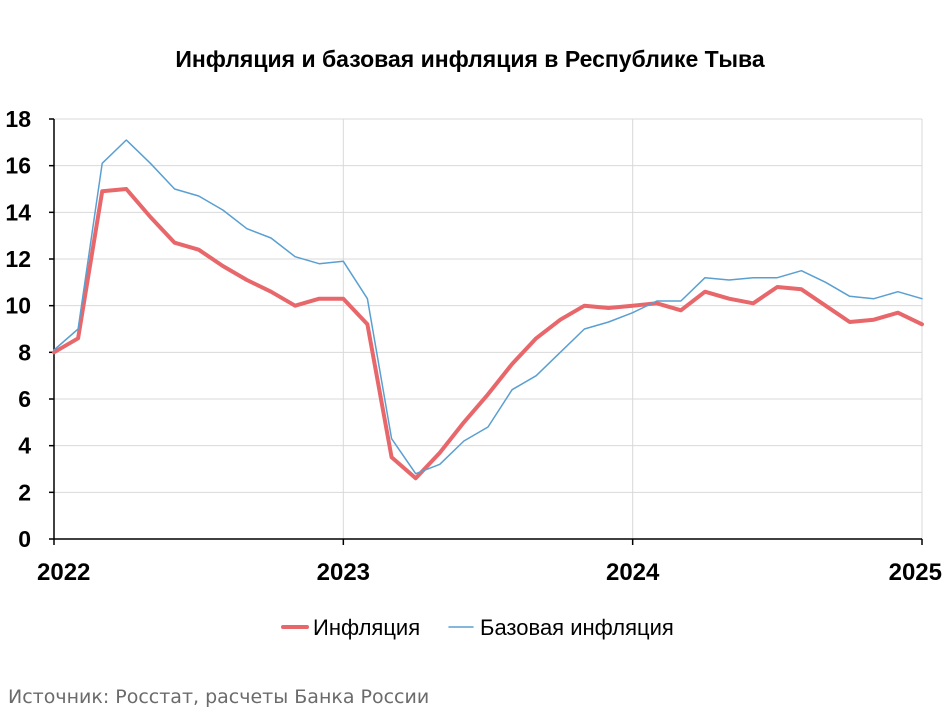 The height and width of the screenshot is (712, 950). I want to click on y-tick-label: 10, so click(18, 306).